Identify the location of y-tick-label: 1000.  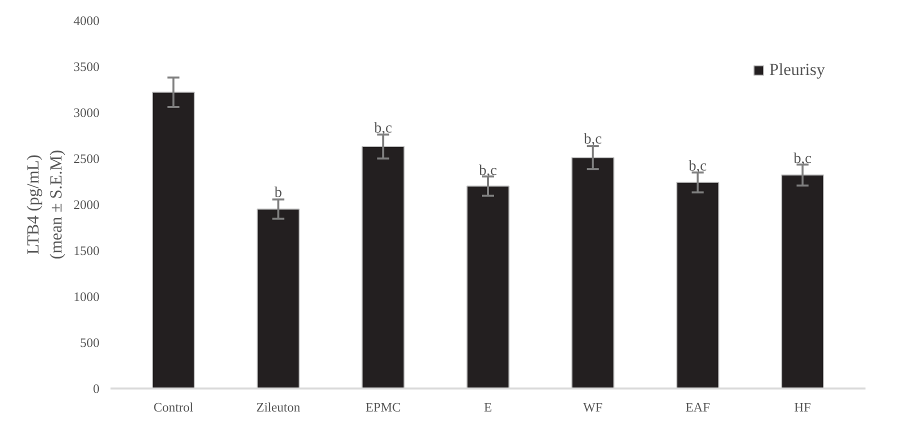
(87, 296).